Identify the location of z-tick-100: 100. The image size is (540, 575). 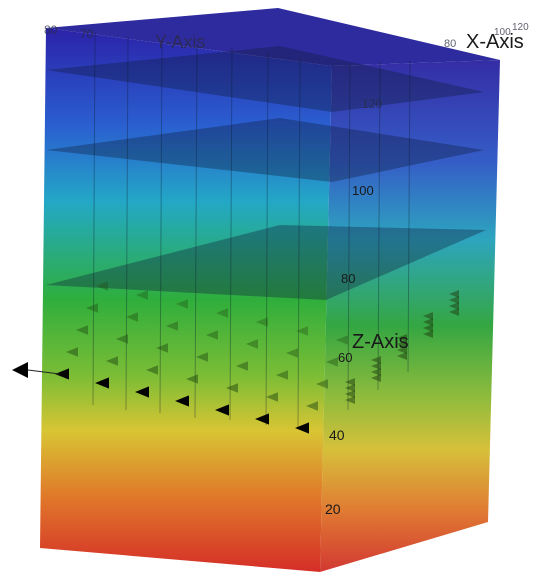
(363, 190).